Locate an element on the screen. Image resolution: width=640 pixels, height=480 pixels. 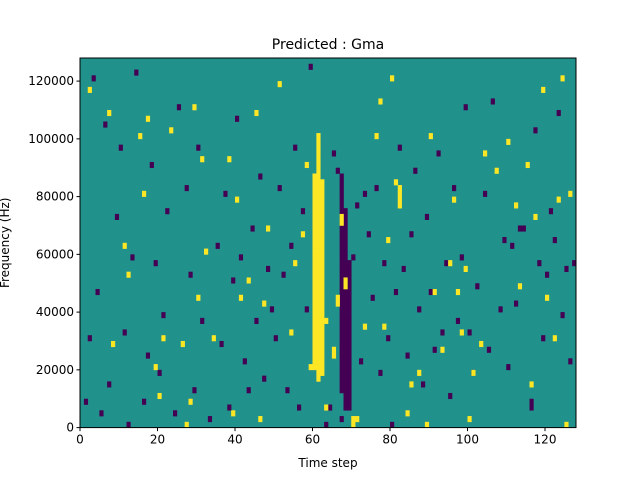
y-tick-label: 60000 is located at coordinates (55, 254).